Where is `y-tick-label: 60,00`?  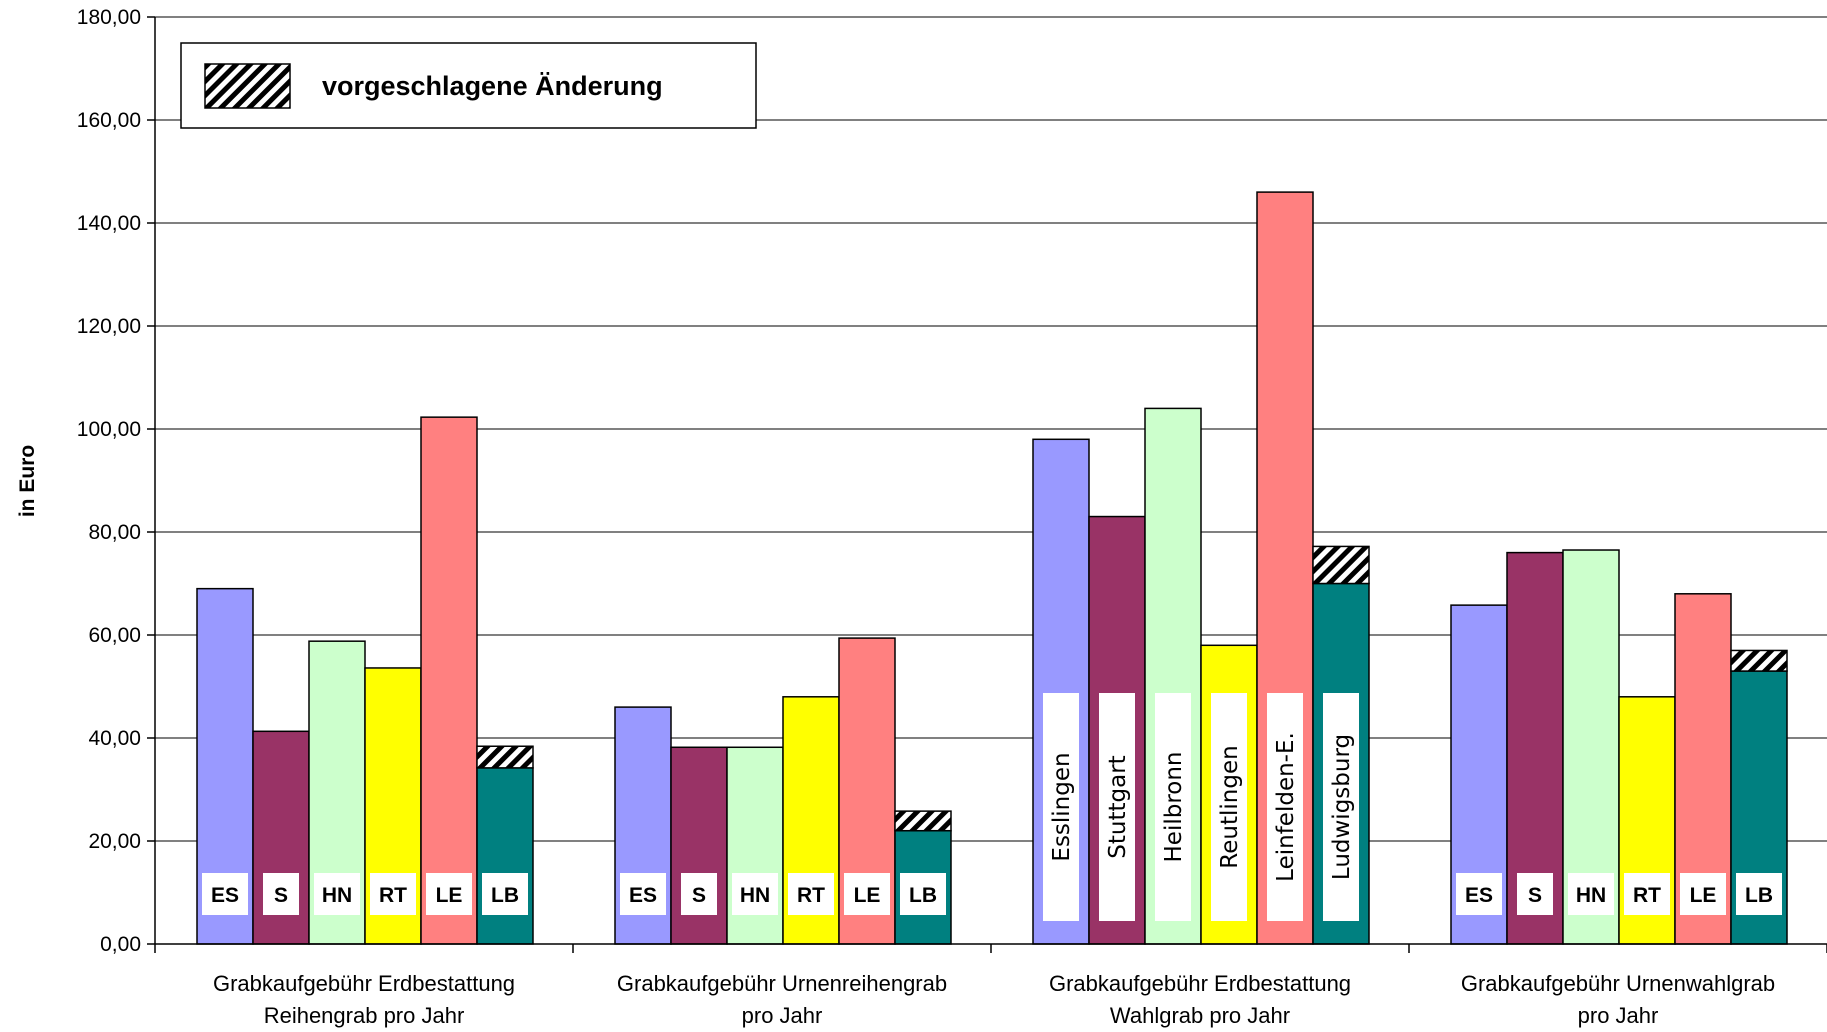
y-tick-label: 60,00 is located at coordinates (114, 635).